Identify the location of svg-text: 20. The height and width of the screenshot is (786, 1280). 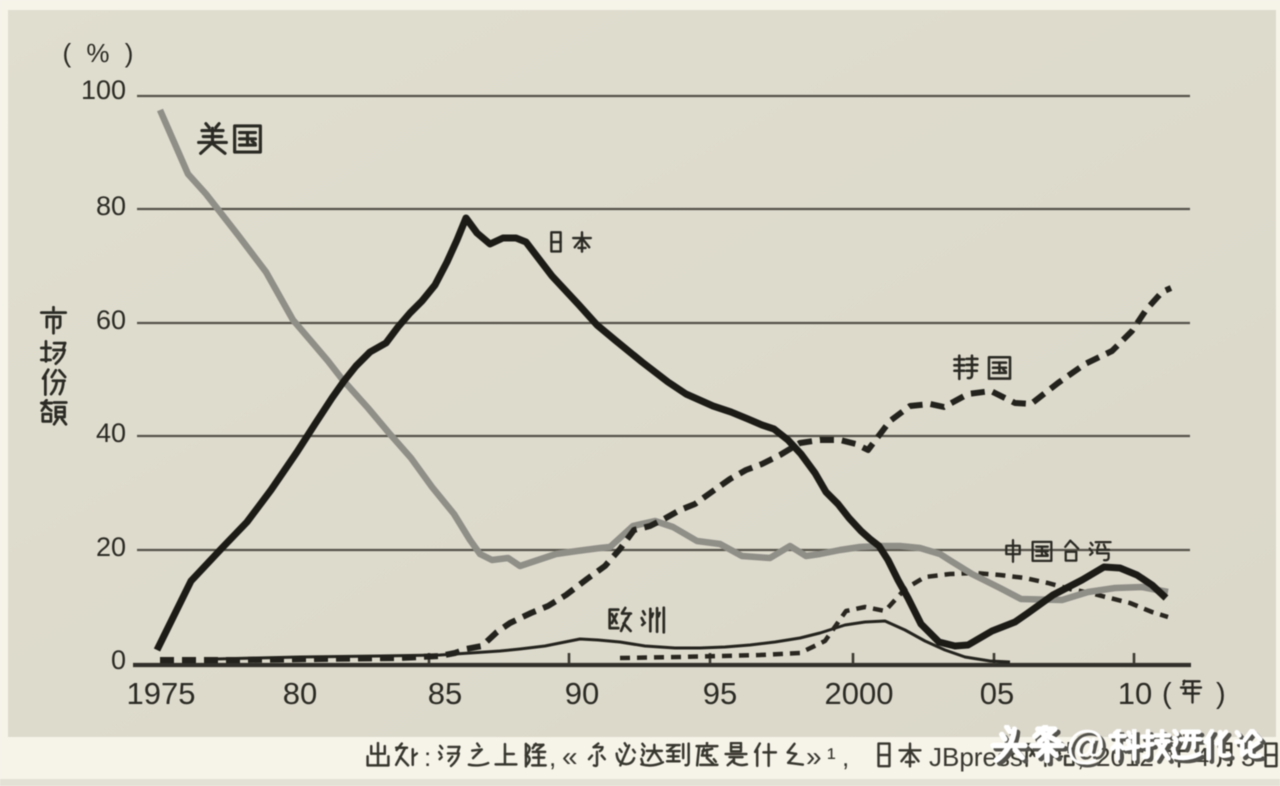
(111, 547).